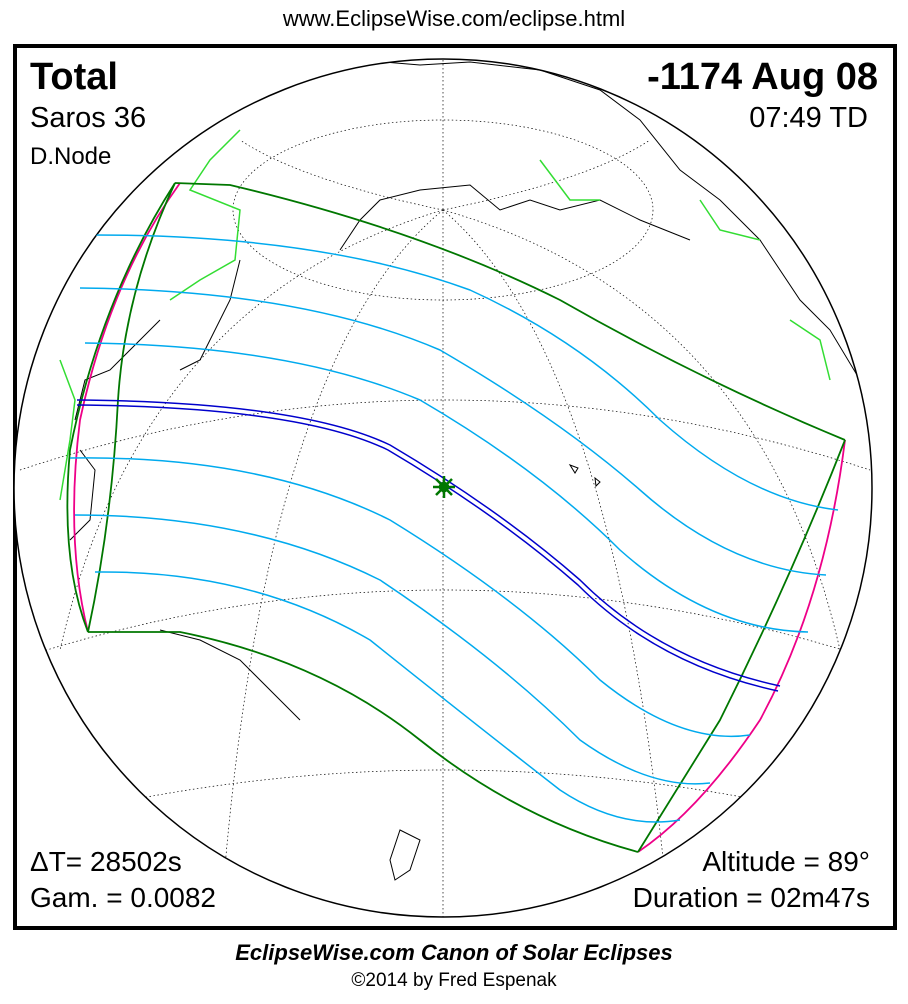 The image size is (908, 1004). Describe the element at coordinates (106, 861) in the screenshot. I see `delta-t: ΔT= 28502s` at that location.